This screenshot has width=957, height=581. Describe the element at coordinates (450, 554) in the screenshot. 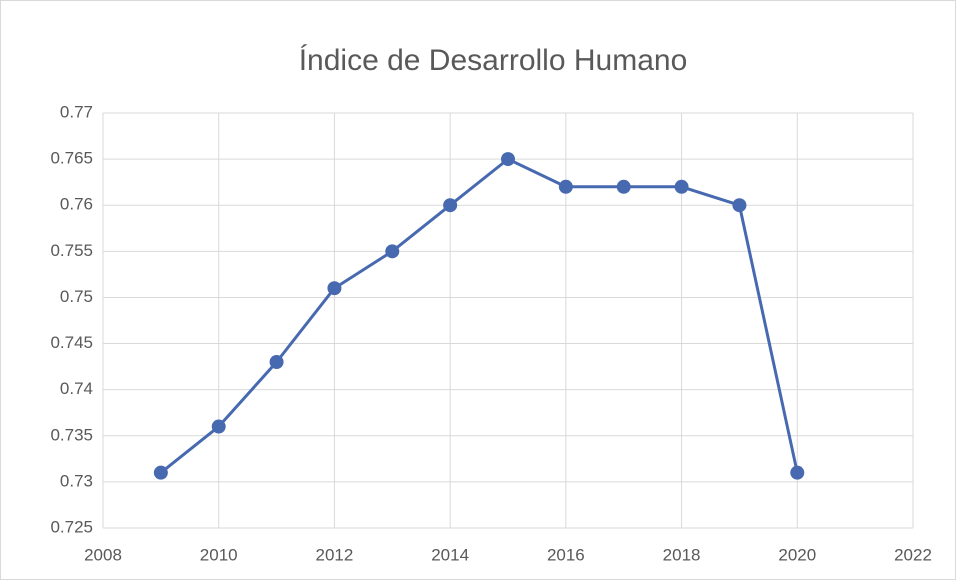

I see `x-tick-label: 2014` at that location.